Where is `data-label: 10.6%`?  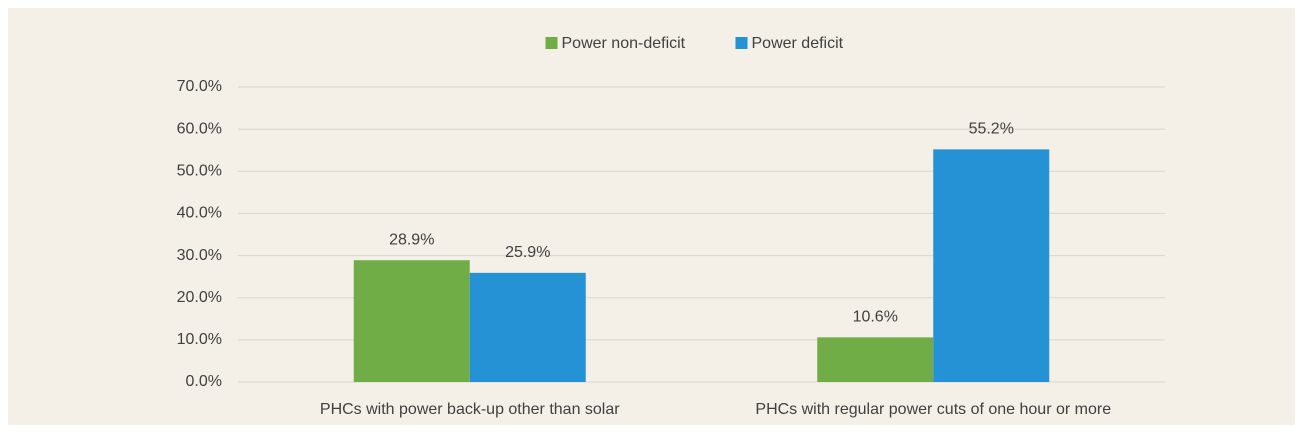 data-label: 10.6% is located at coordinates (875, 317).